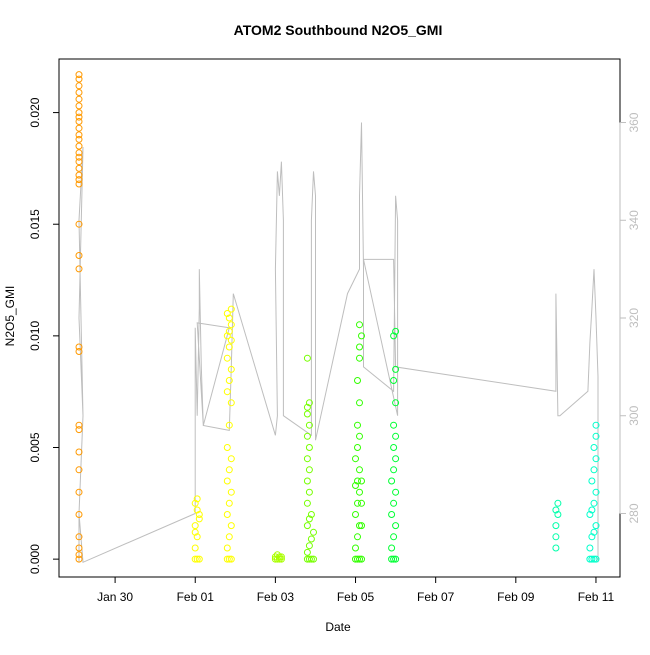  What do you see at coordinates (356, 597) in the screenshot?
I see `x-tick-label: Feb 05` at bounding box center [356, 597].